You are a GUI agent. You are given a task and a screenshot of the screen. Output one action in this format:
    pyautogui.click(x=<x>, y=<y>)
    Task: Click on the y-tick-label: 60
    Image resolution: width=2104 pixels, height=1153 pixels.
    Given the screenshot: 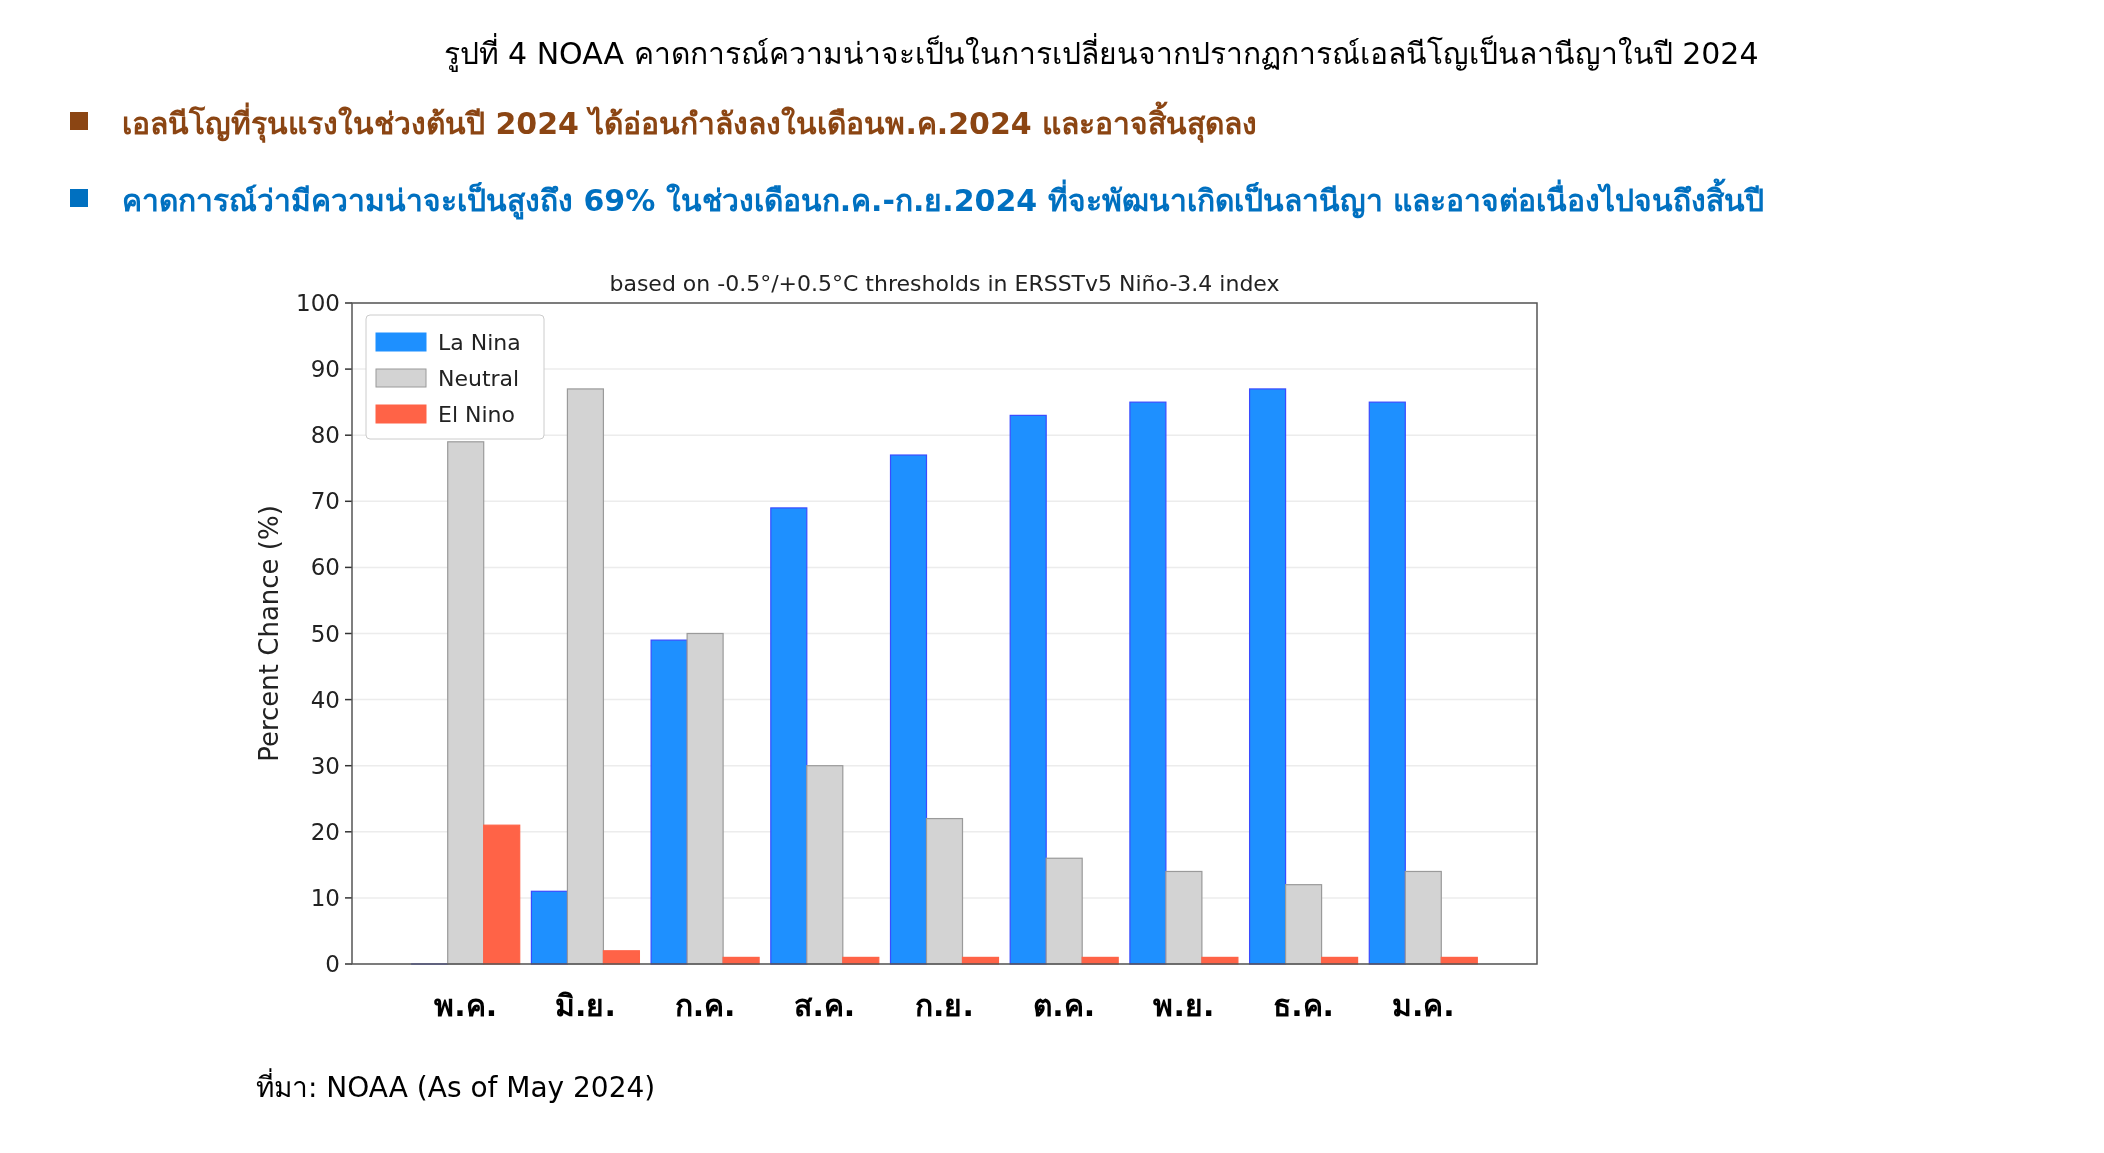 What is the action you would take?
    pyautogui.click(x=325, y=567)
    